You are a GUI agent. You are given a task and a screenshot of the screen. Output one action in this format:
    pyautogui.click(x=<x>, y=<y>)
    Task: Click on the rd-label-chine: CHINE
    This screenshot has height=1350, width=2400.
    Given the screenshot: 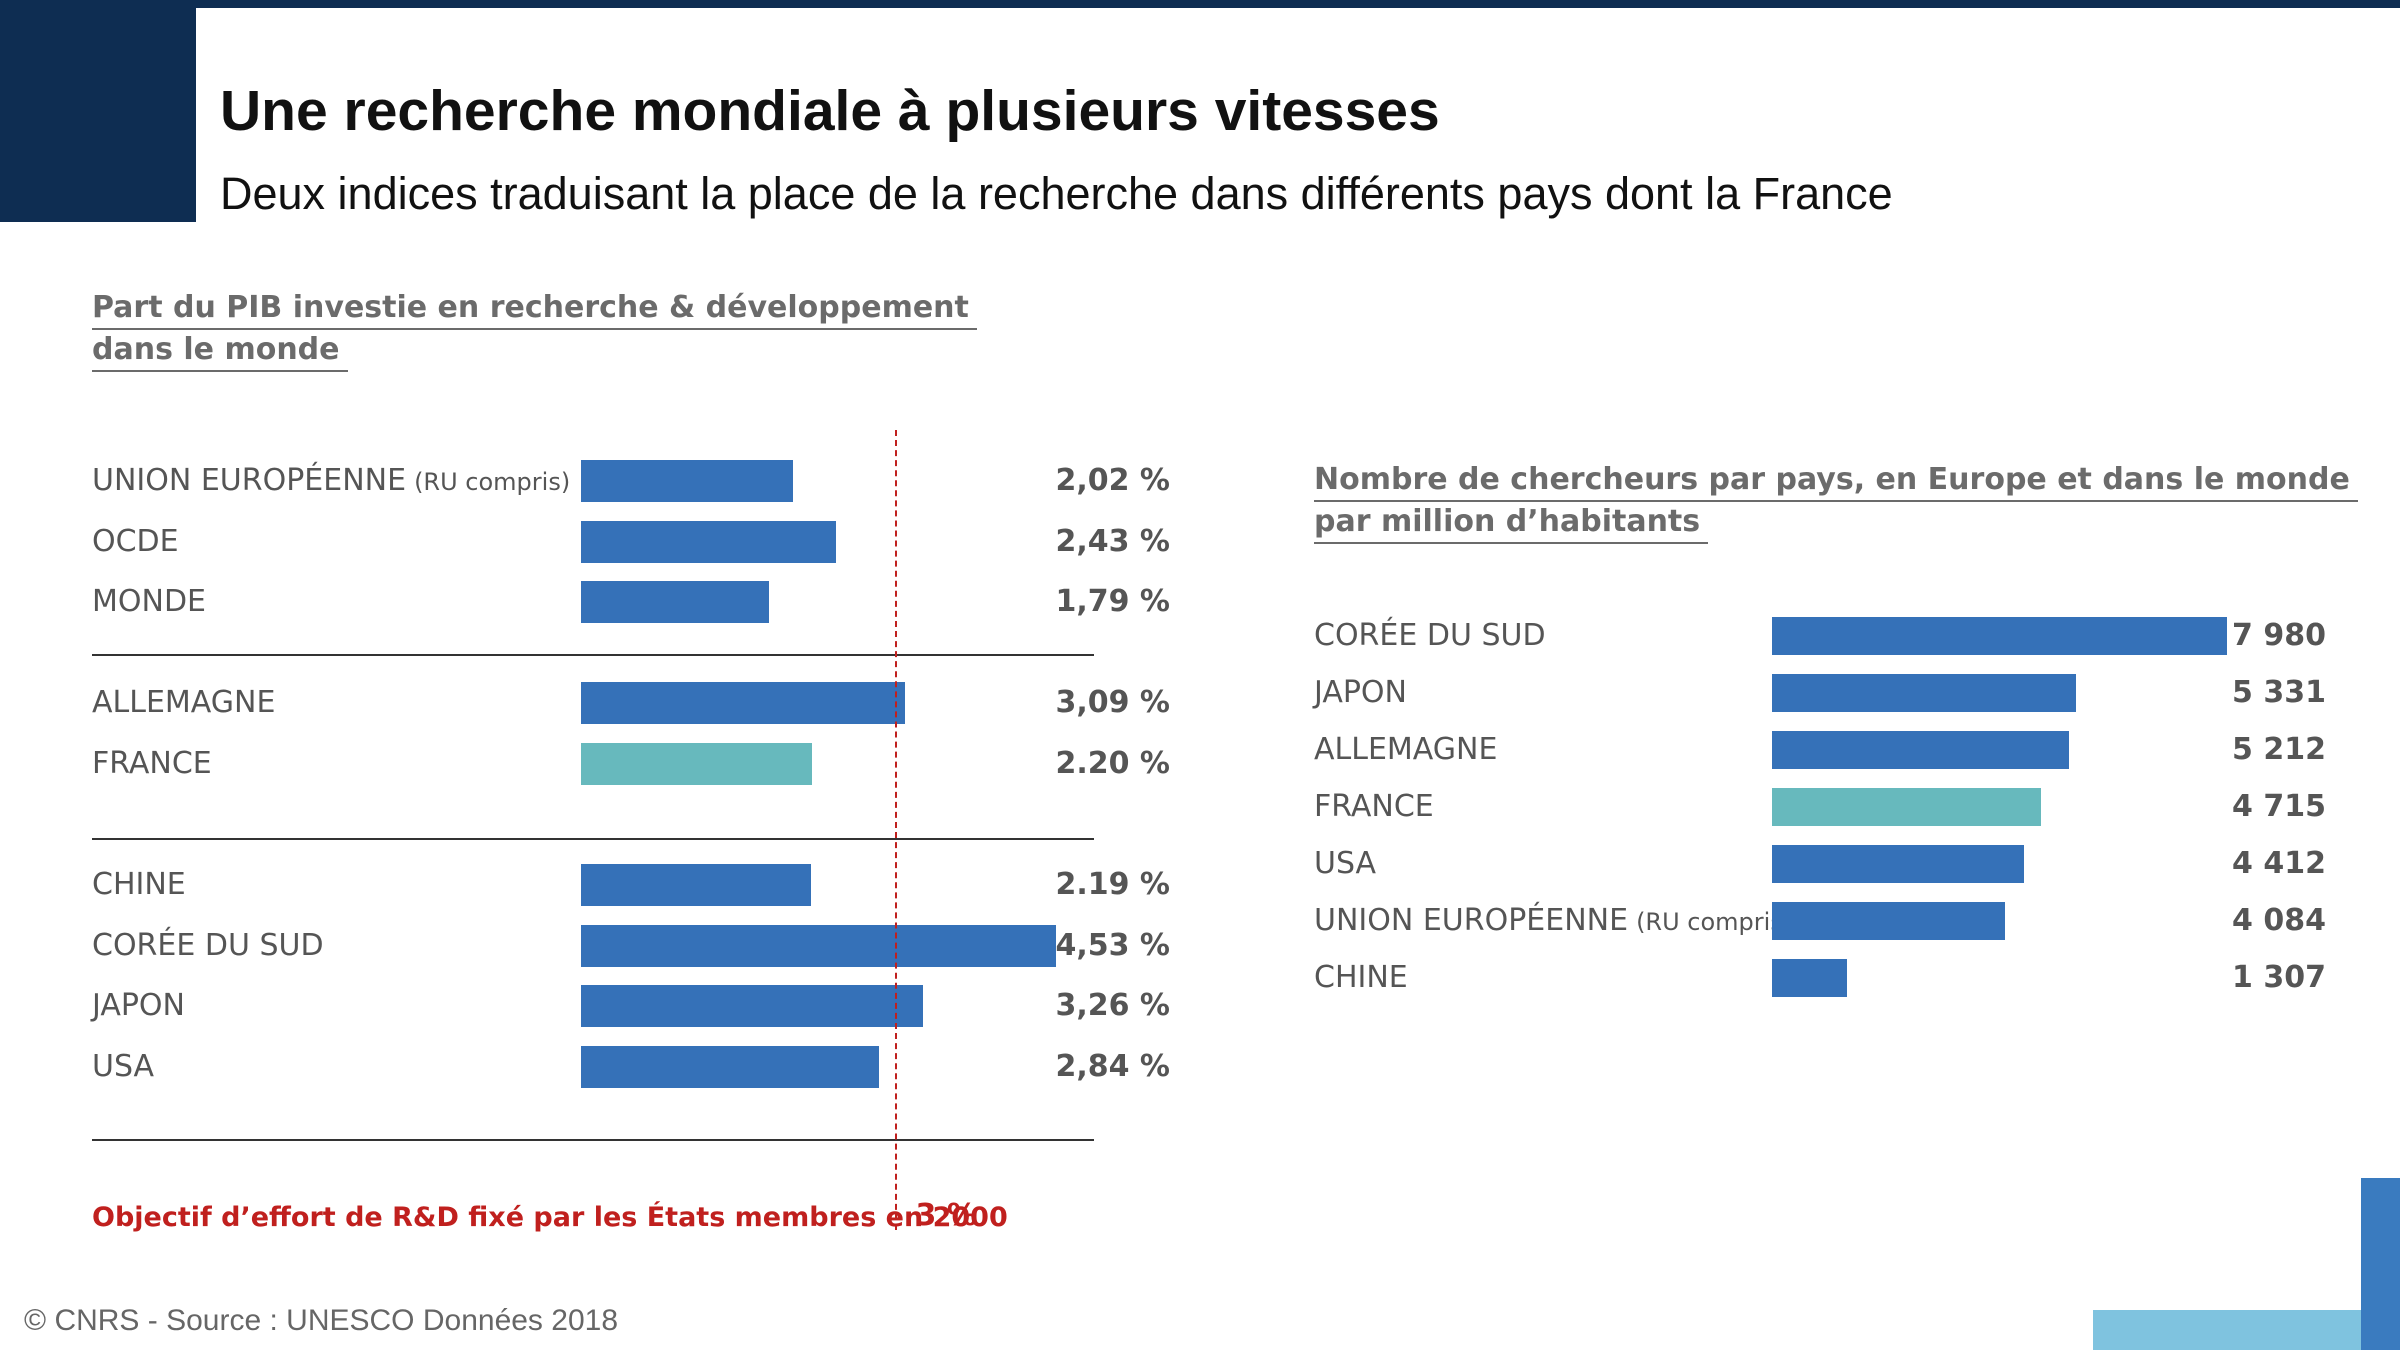 What is the action you would take?
    pyautogui.click(x=139, y=884)
    